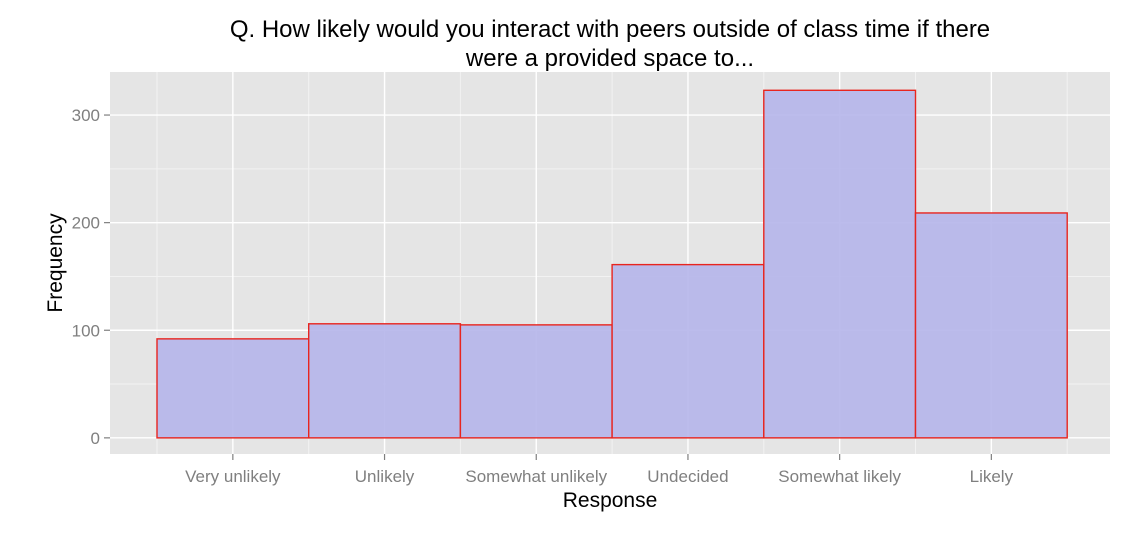 The height and width of the screenshot is (535, 1148). Describe the element at coordinates (233, 476) in the screenshot. I see `x-tick-label: Very unlikely` at that location.